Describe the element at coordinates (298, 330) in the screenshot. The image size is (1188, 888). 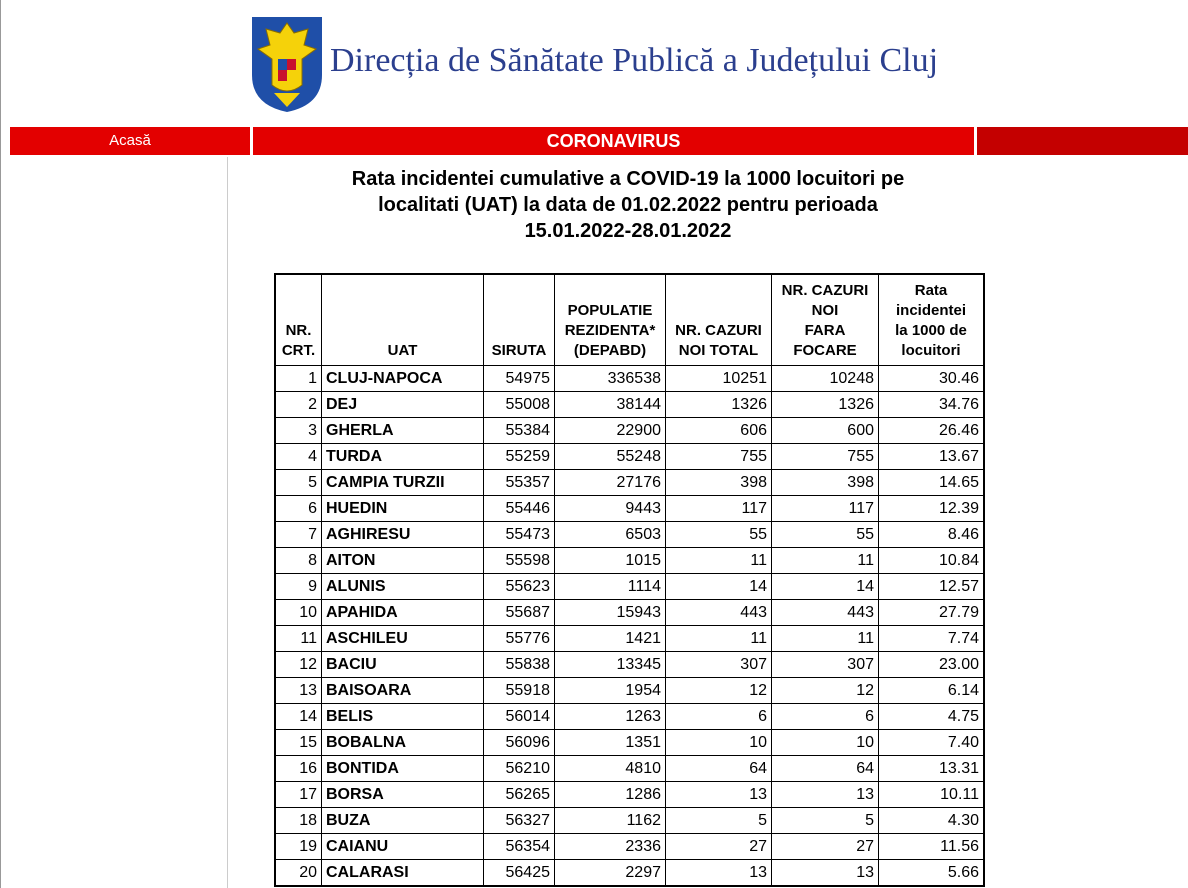
I see `header-line: NR.` at that location.